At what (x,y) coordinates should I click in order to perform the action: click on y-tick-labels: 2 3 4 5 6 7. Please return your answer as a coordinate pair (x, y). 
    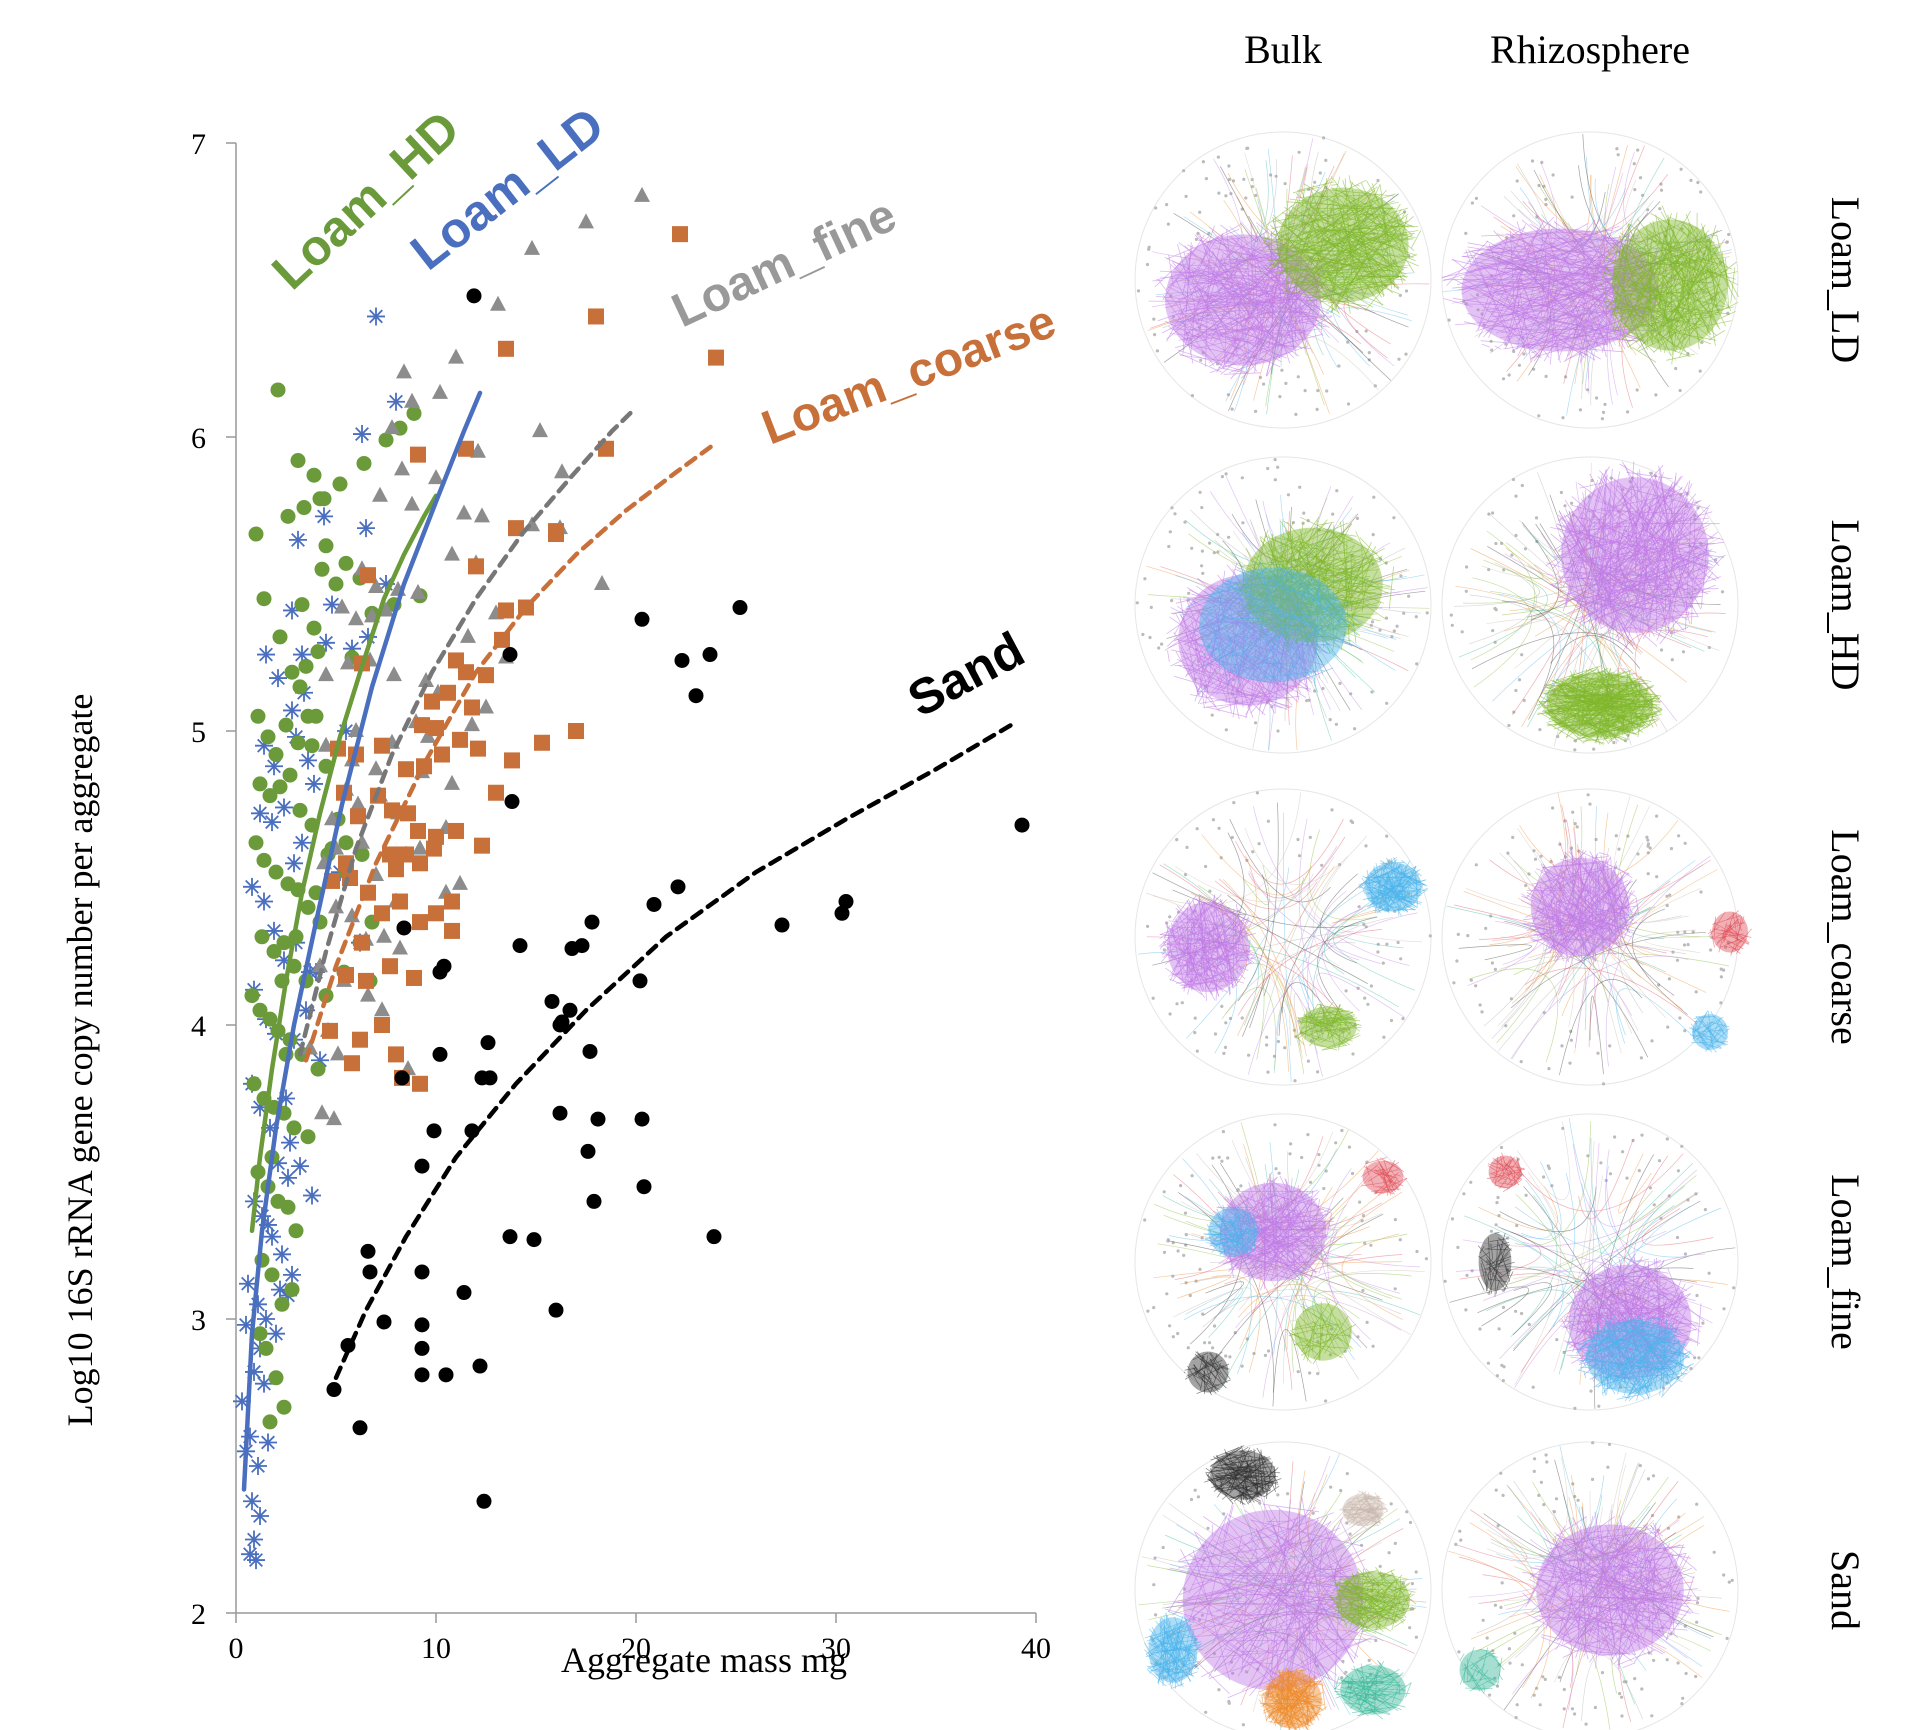
    Looking at the image, I should click on (213, 879).